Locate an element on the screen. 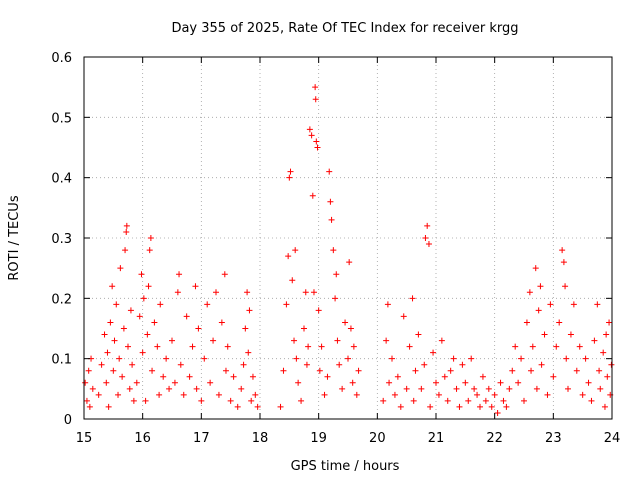 The image size is (640, 480). x-tick-label: 19 is located at coordinates (318, 438).